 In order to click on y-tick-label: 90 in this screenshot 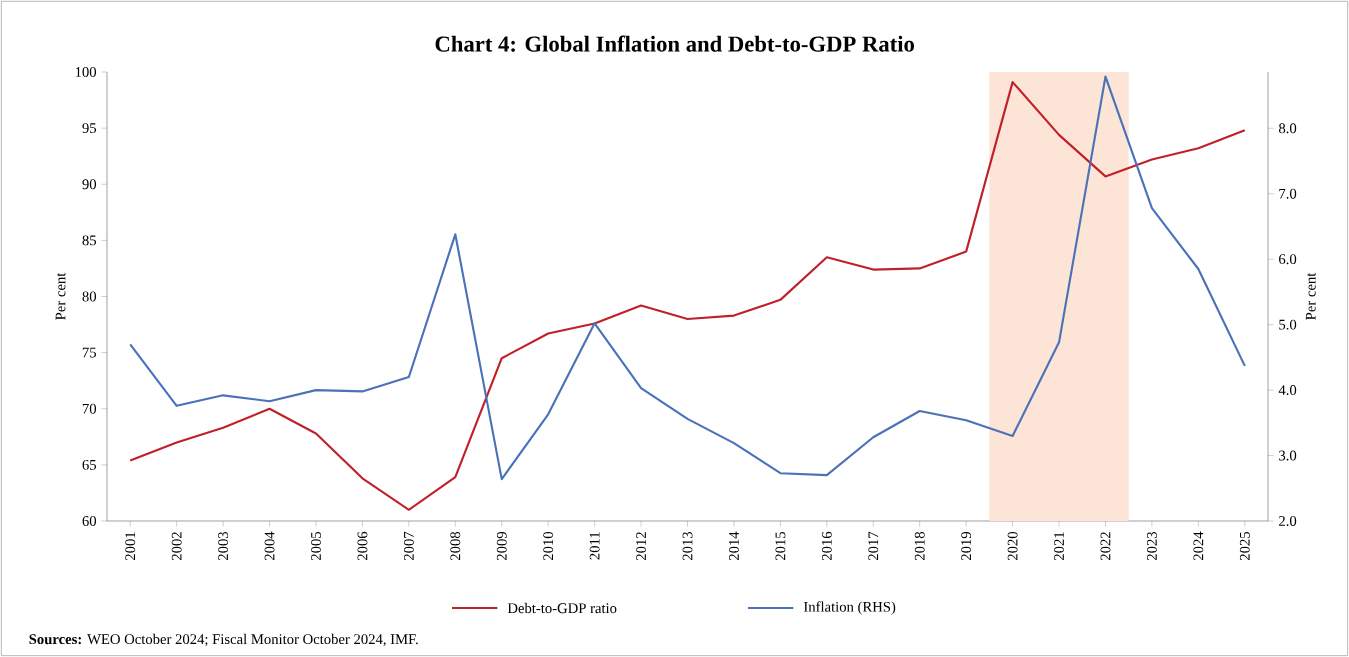, I will do `click(89, 184)`.